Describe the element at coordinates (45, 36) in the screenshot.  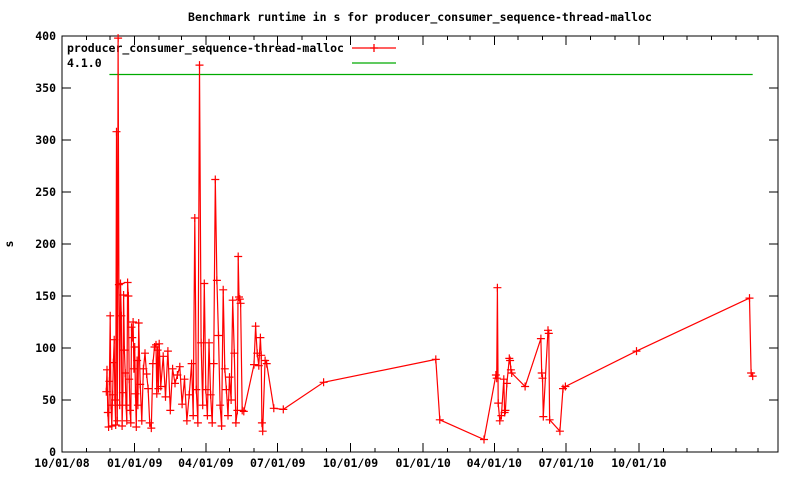
I see `y-tick-label: 400` at that location.